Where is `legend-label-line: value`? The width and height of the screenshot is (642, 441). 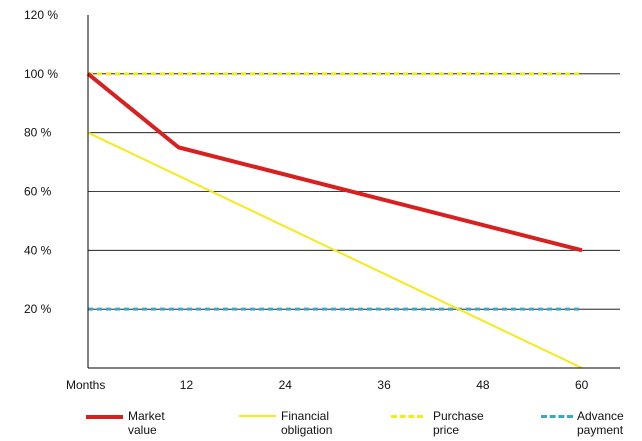 legend-label-line: value is located at coordinates (142, 430).